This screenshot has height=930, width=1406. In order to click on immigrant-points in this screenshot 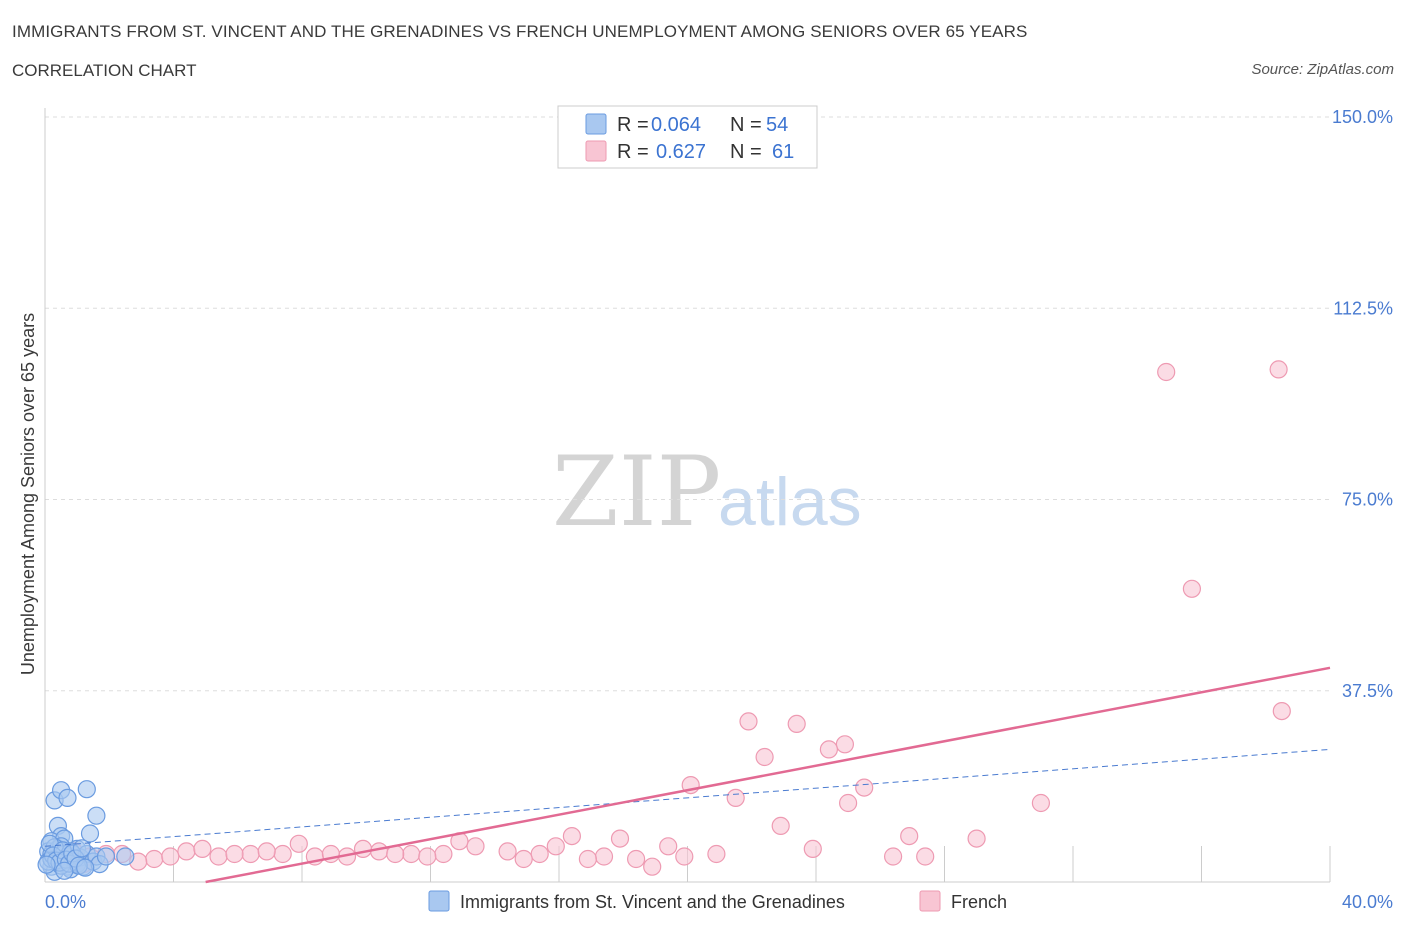, I will do `click(86, 830)`.